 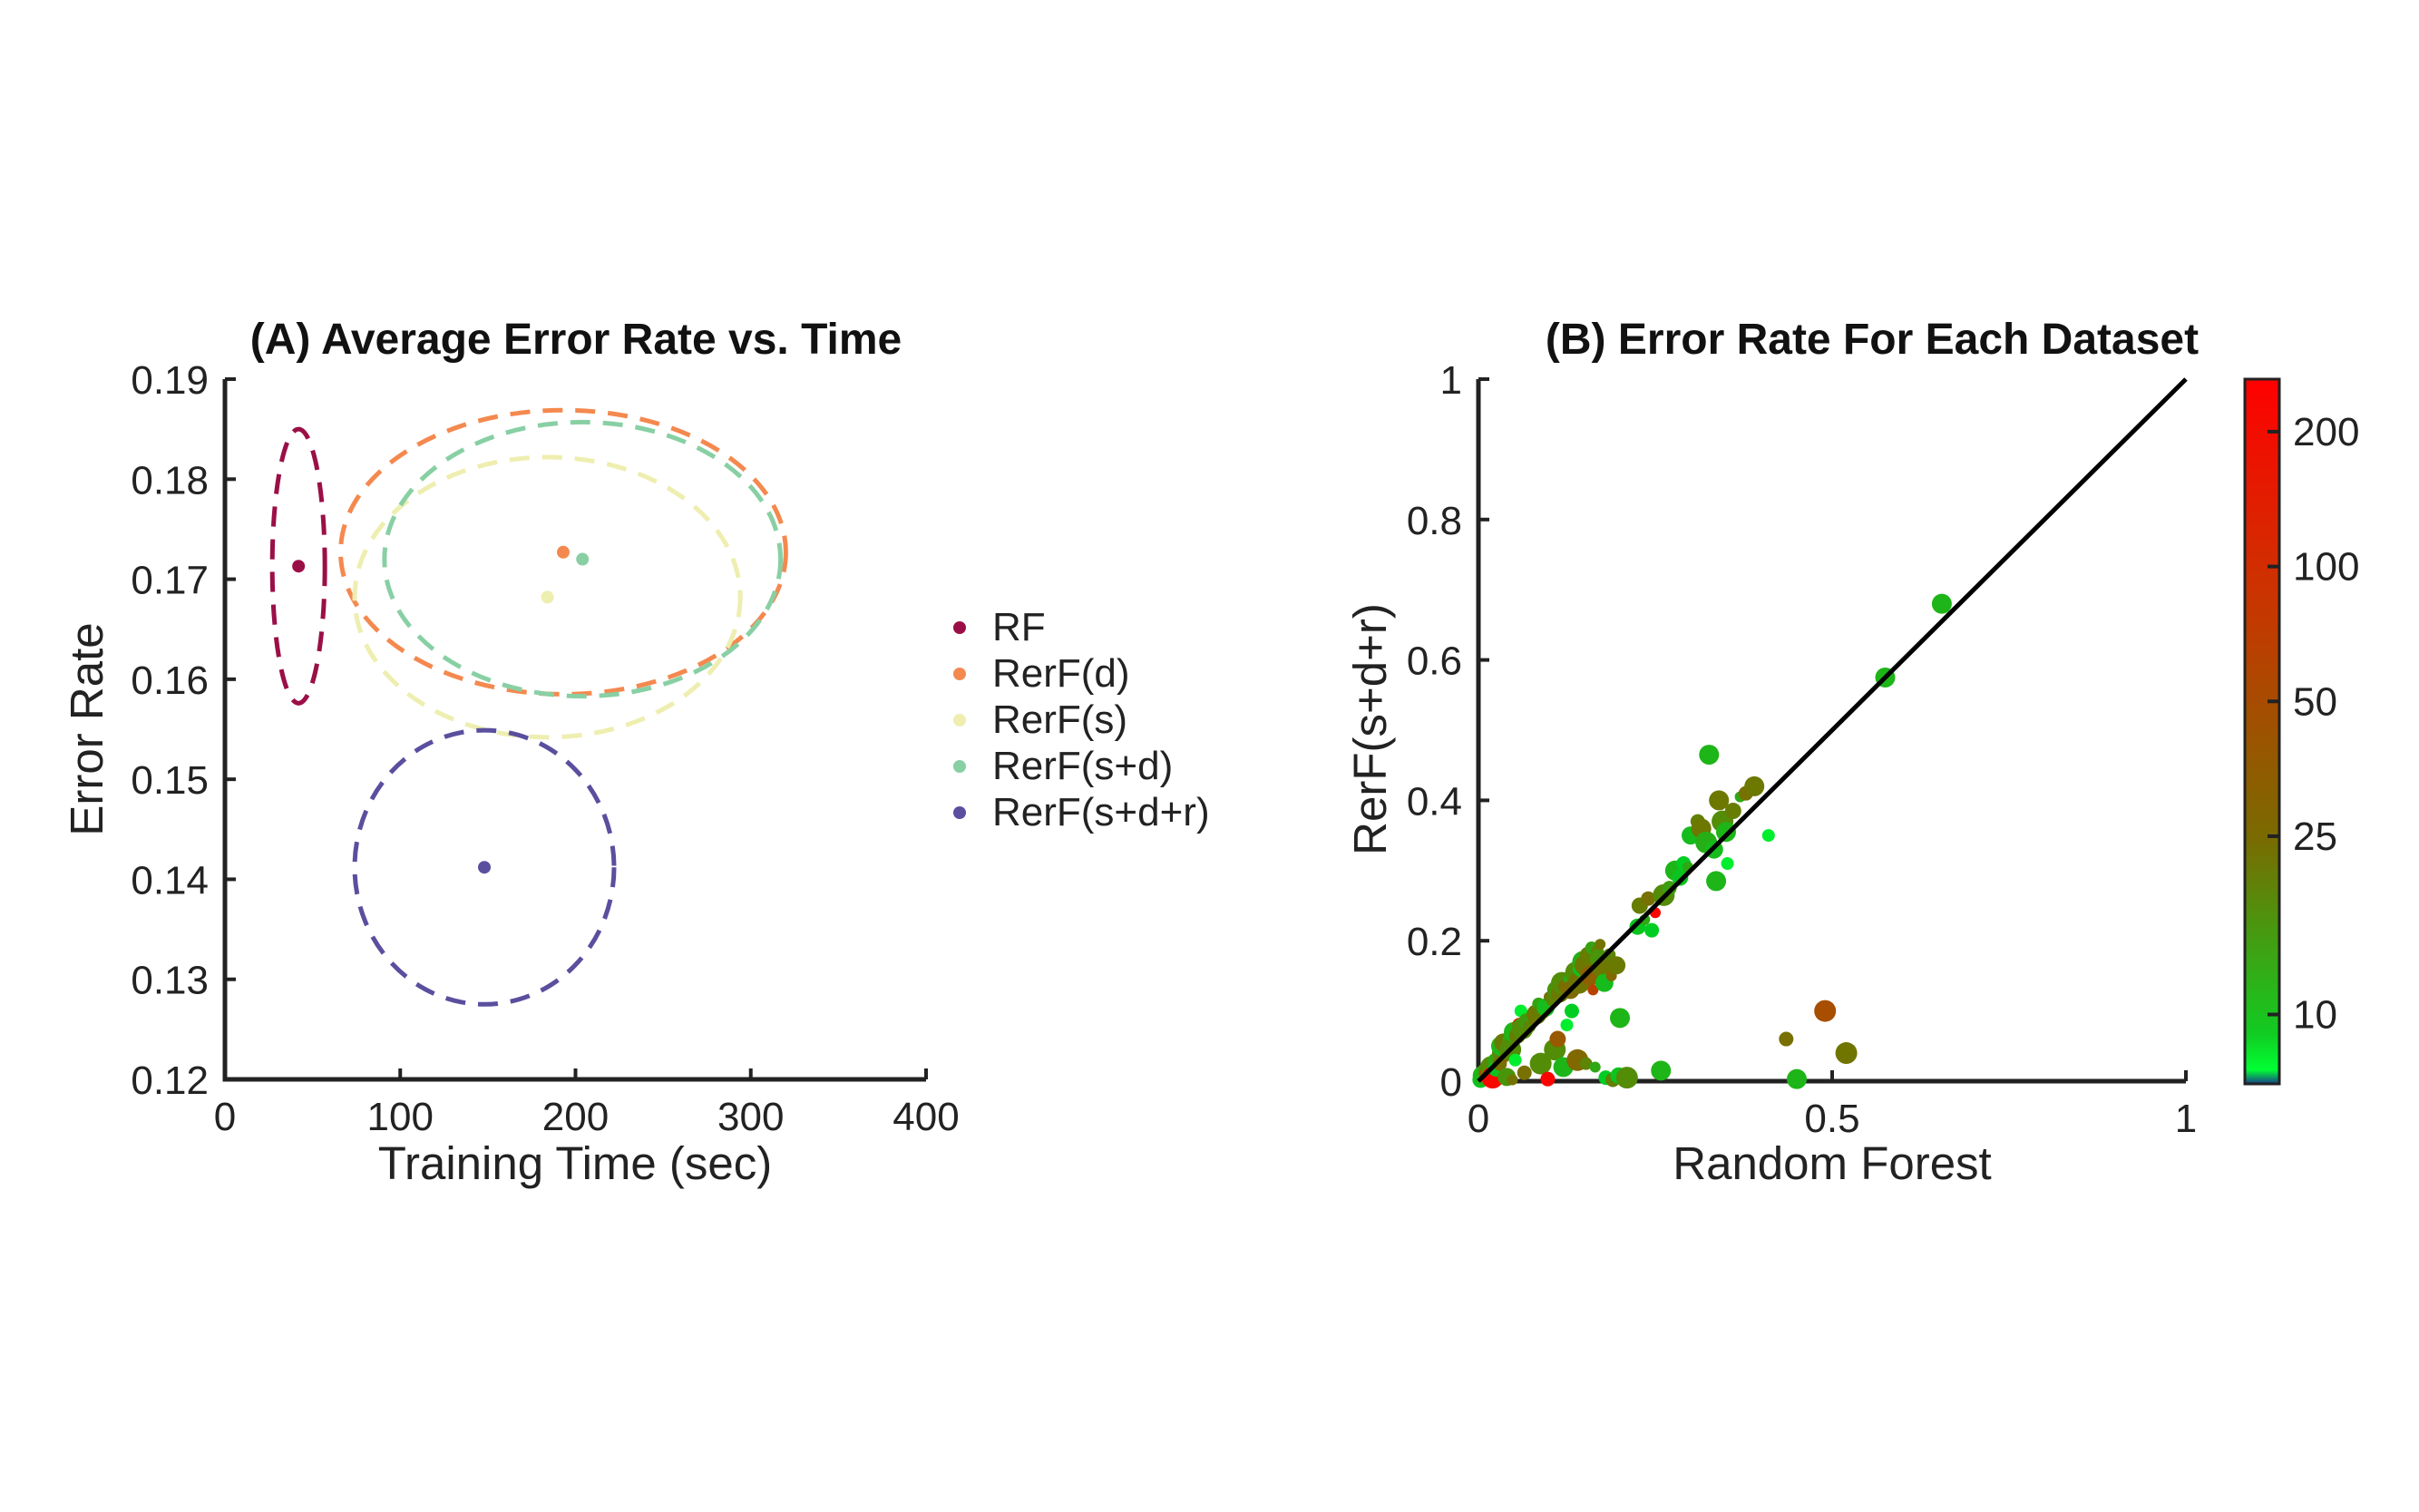 I want to click on panel-b-title: (B) Error Rate For Each Dataset, so click(x=1872, y=340).